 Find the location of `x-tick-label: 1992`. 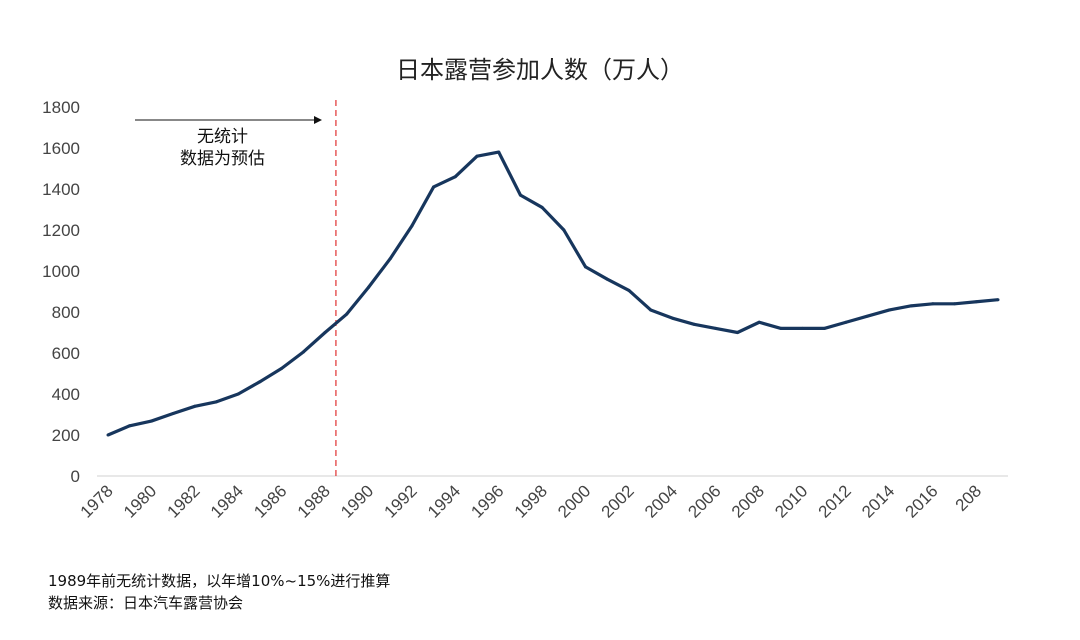

x-tick-label: 1992 is located at coordinates (401, 501).